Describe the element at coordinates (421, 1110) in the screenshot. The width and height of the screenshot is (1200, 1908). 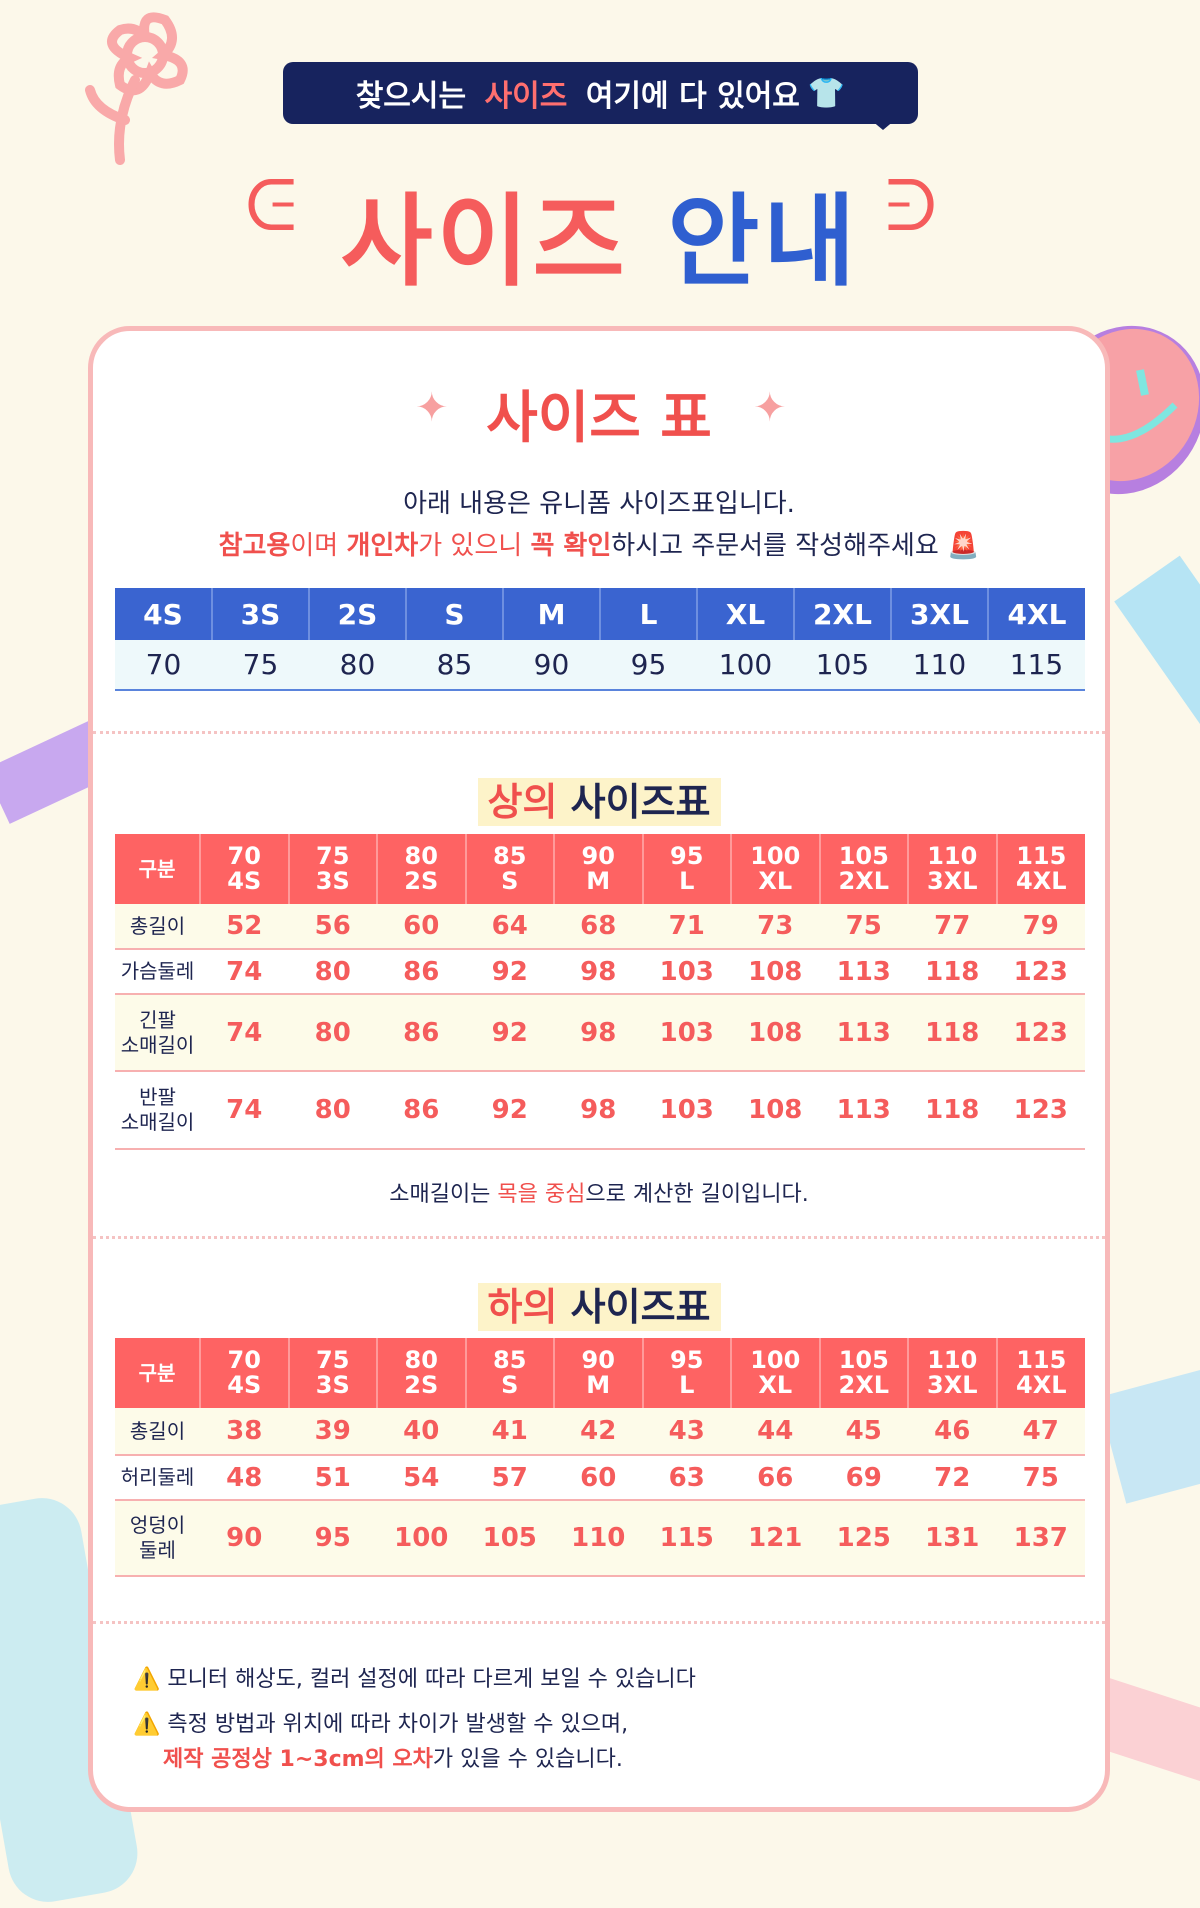
I see `measurement-cell: 86` at that location.